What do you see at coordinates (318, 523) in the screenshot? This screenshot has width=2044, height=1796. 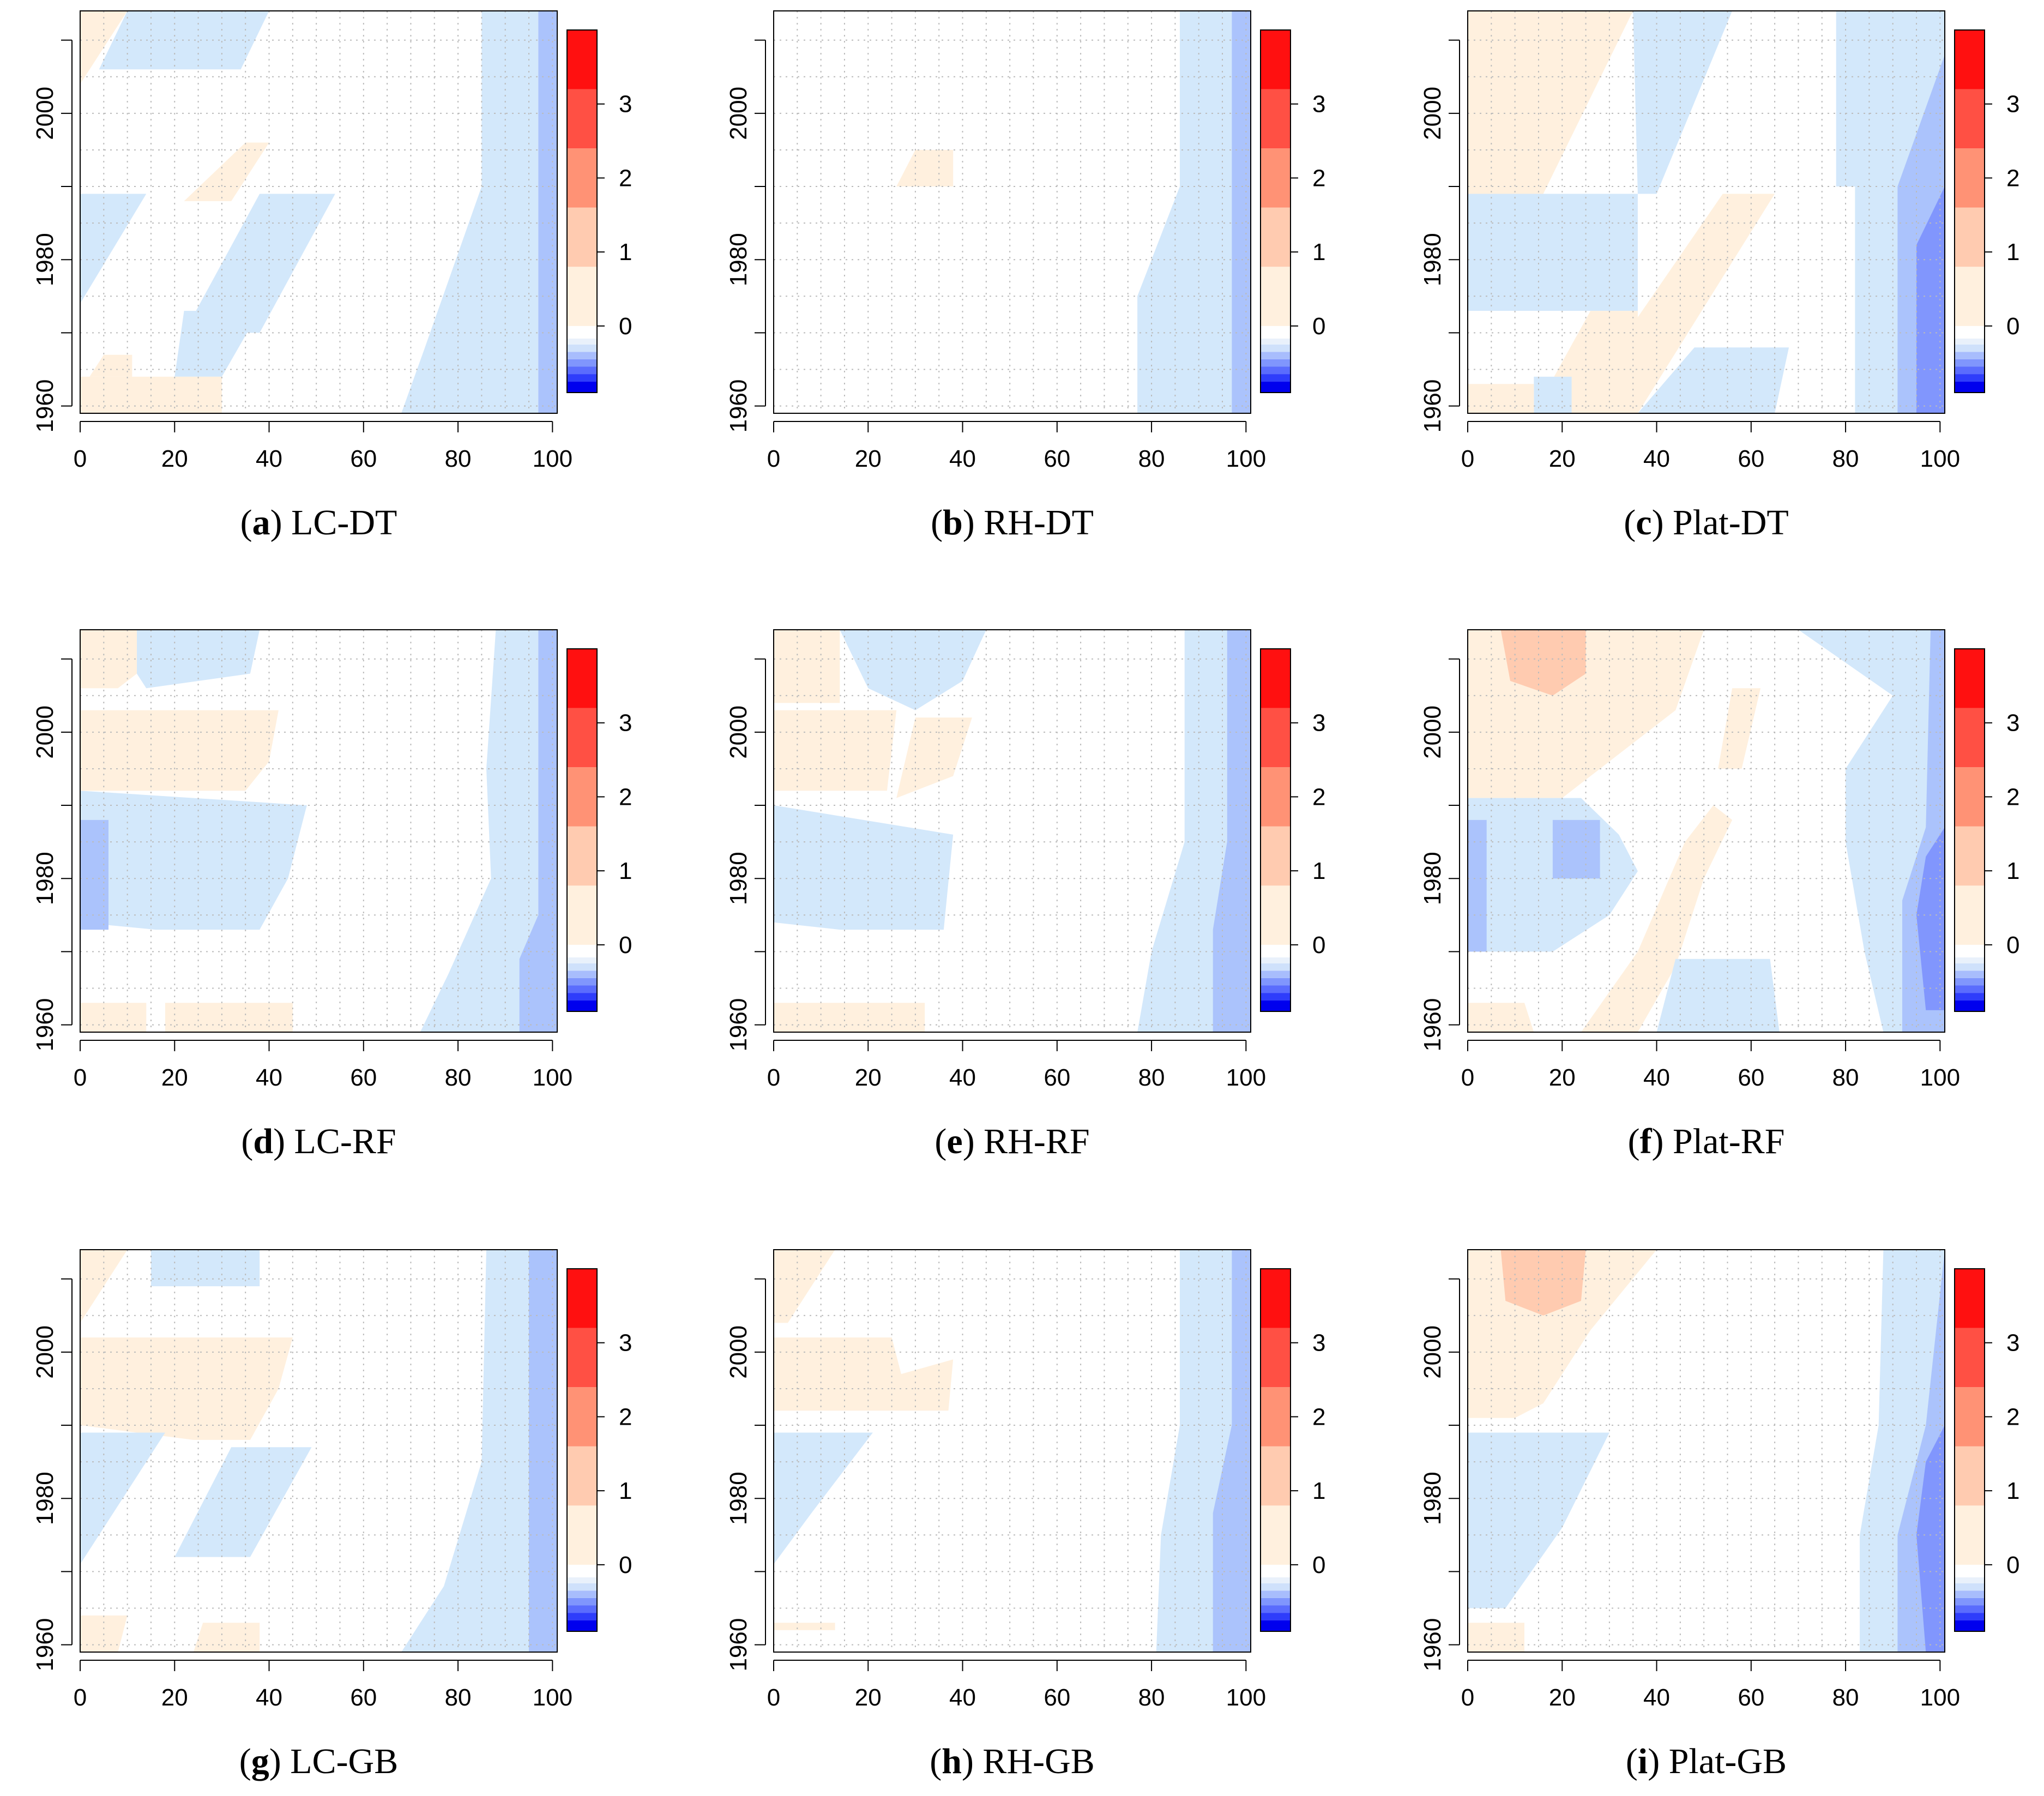 I see `panel-a-caption: (a) LC-DT` at bounding box center [318, 523].